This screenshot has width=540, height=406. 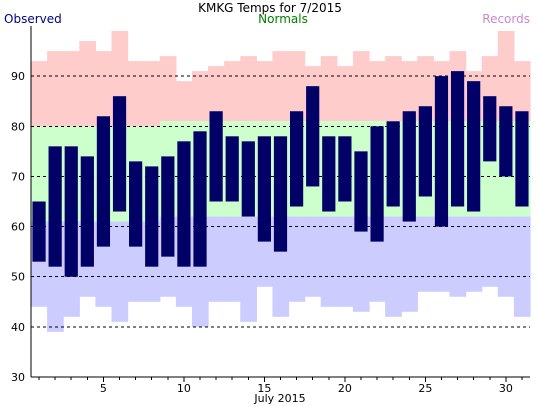 I want to click on legend-observed: Observed, so click(x=33, y=19).